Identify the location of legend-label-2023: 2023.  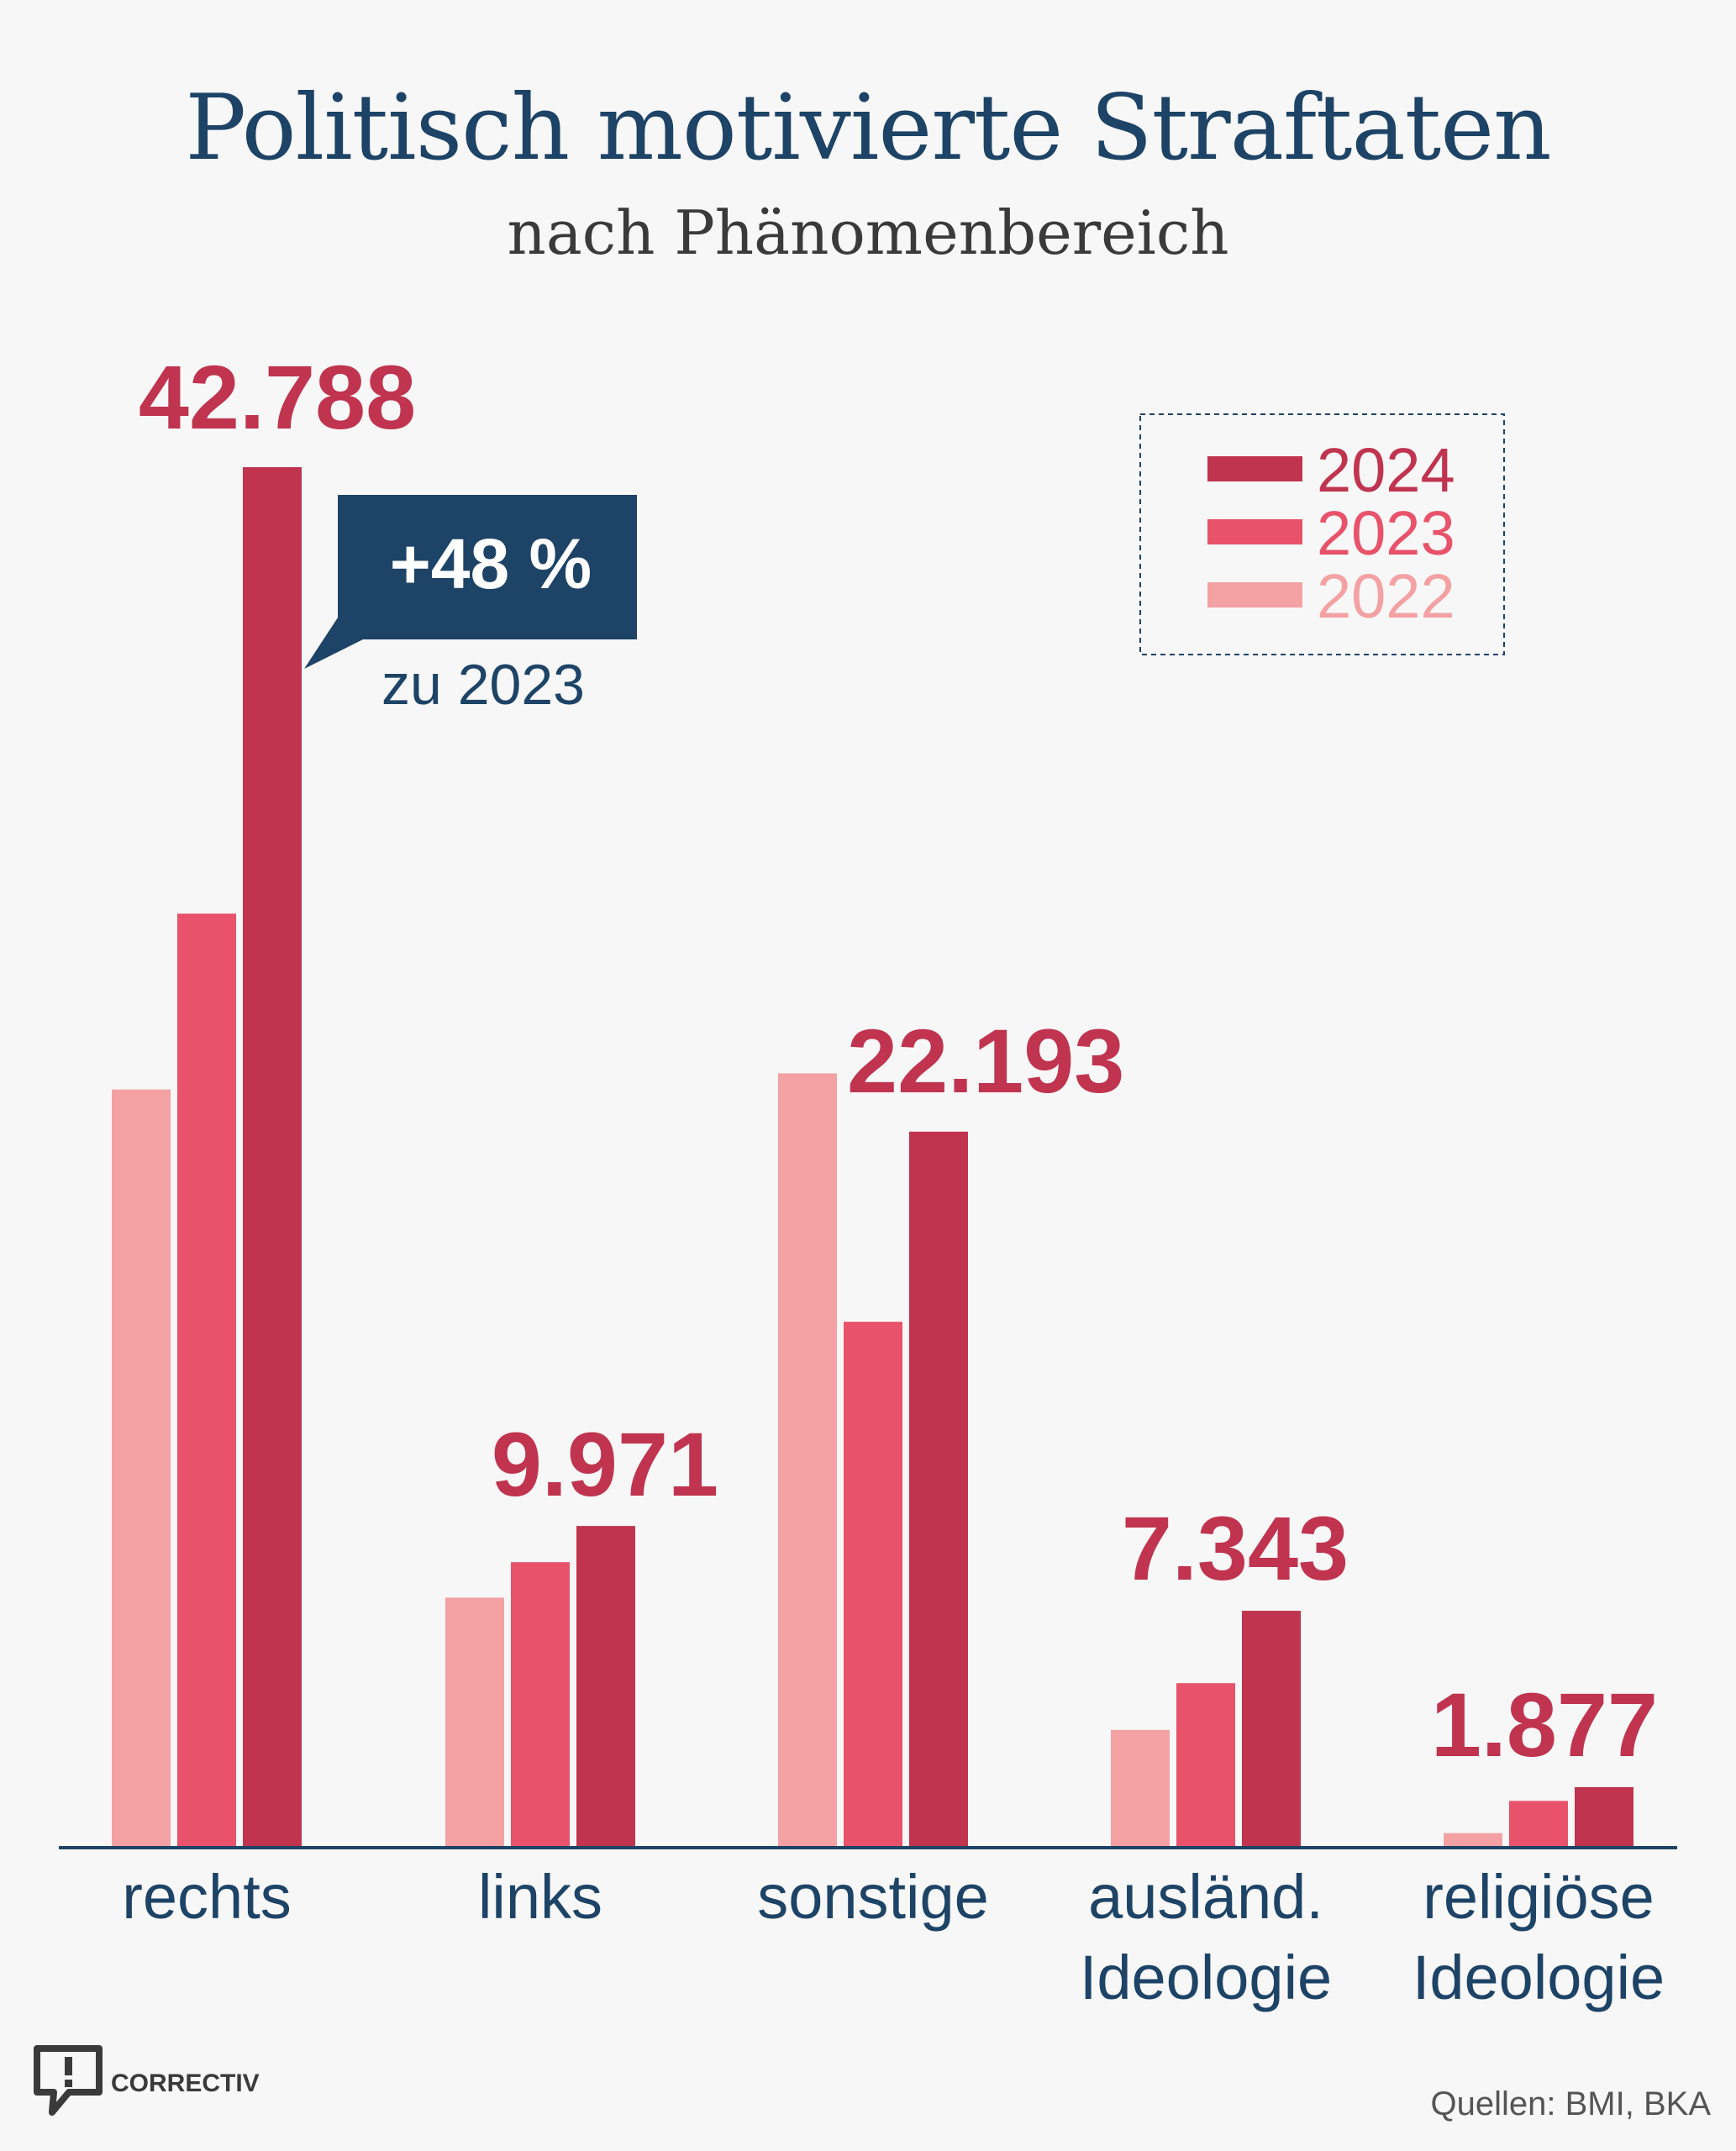
(1386, 533).